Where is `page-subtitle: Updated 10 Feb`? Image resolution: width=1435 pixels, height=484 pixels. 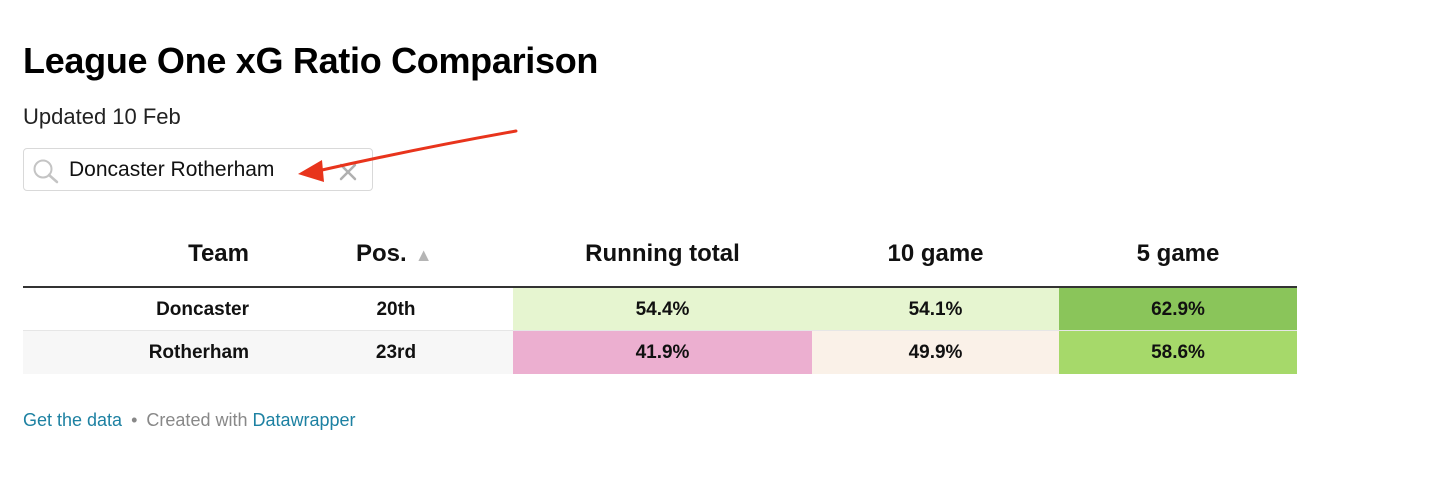 page-subtitle: Updated 10 Feb is located at coordinates (102, 116).